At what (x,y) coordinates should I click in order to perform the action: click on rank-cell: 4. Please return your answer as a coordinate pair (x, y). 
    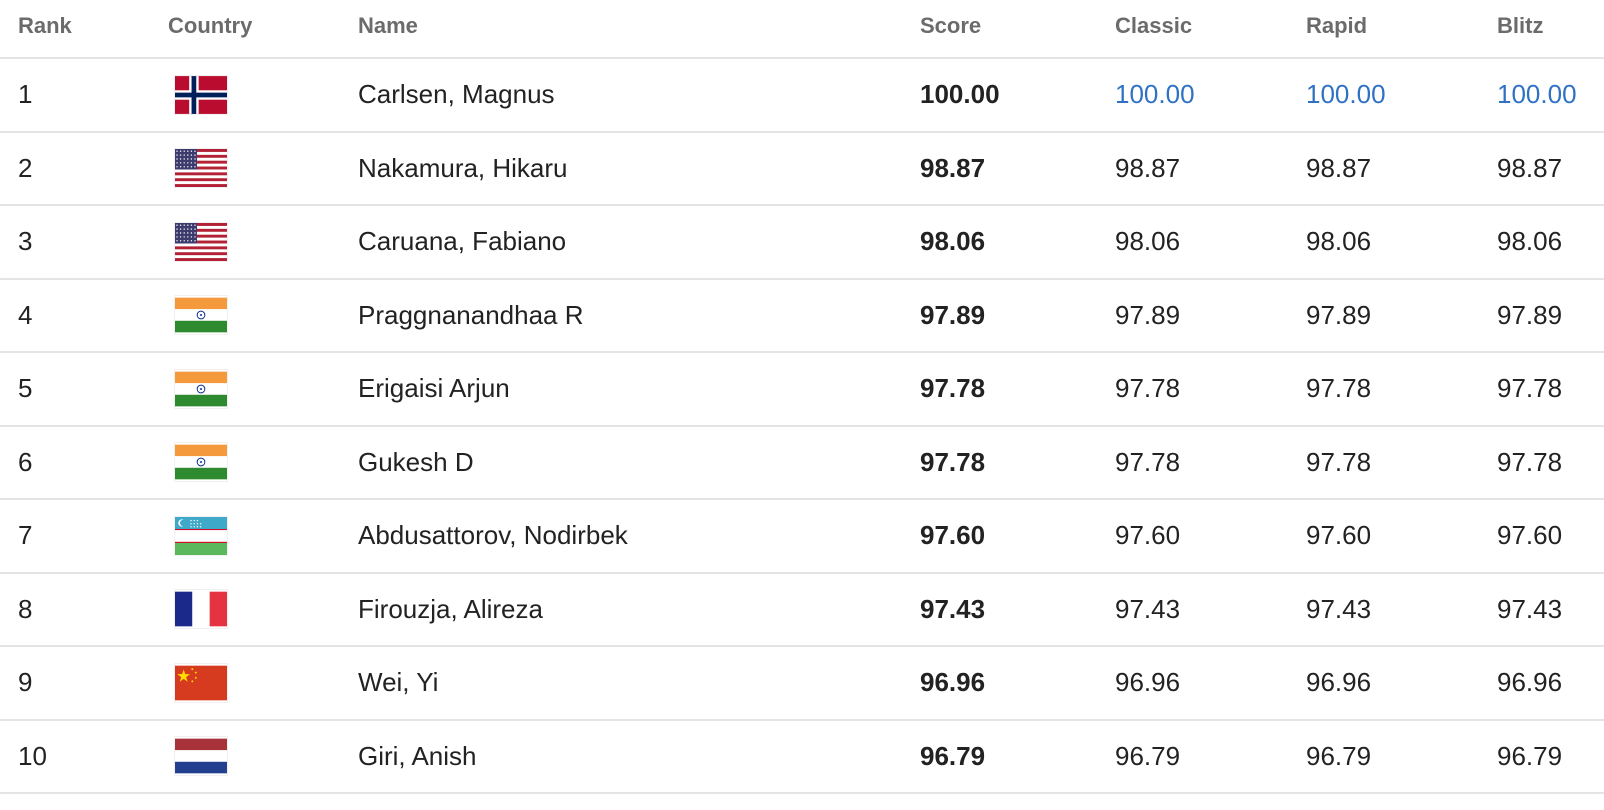
    Looking at the image, I should click on (25, 314).